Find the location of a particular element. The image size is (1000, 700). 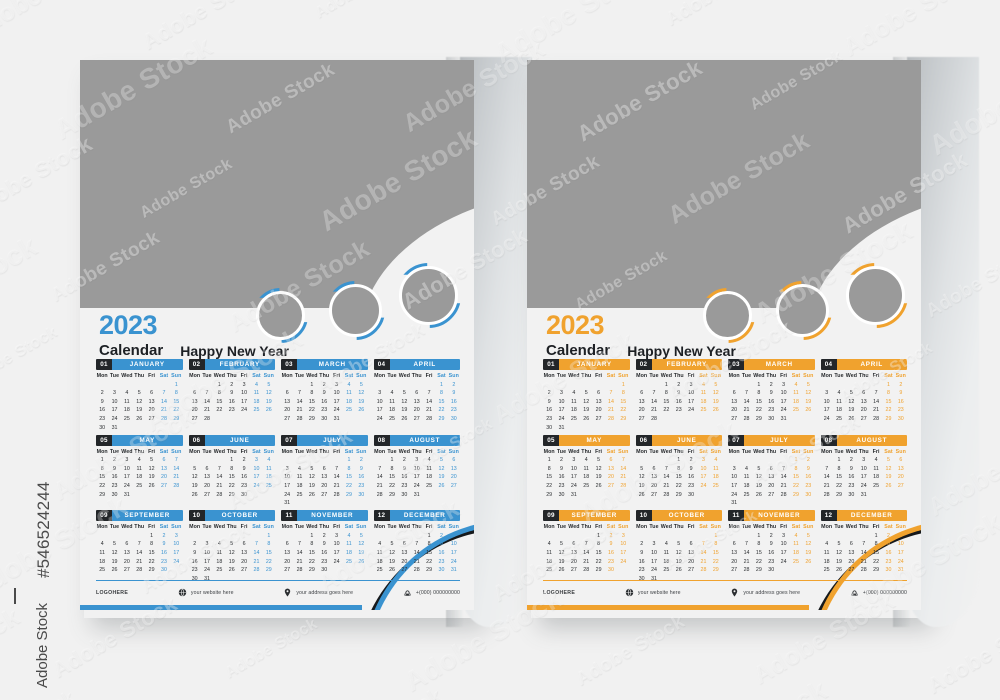

date-cell: 3 is located at coordinates (901, 535).